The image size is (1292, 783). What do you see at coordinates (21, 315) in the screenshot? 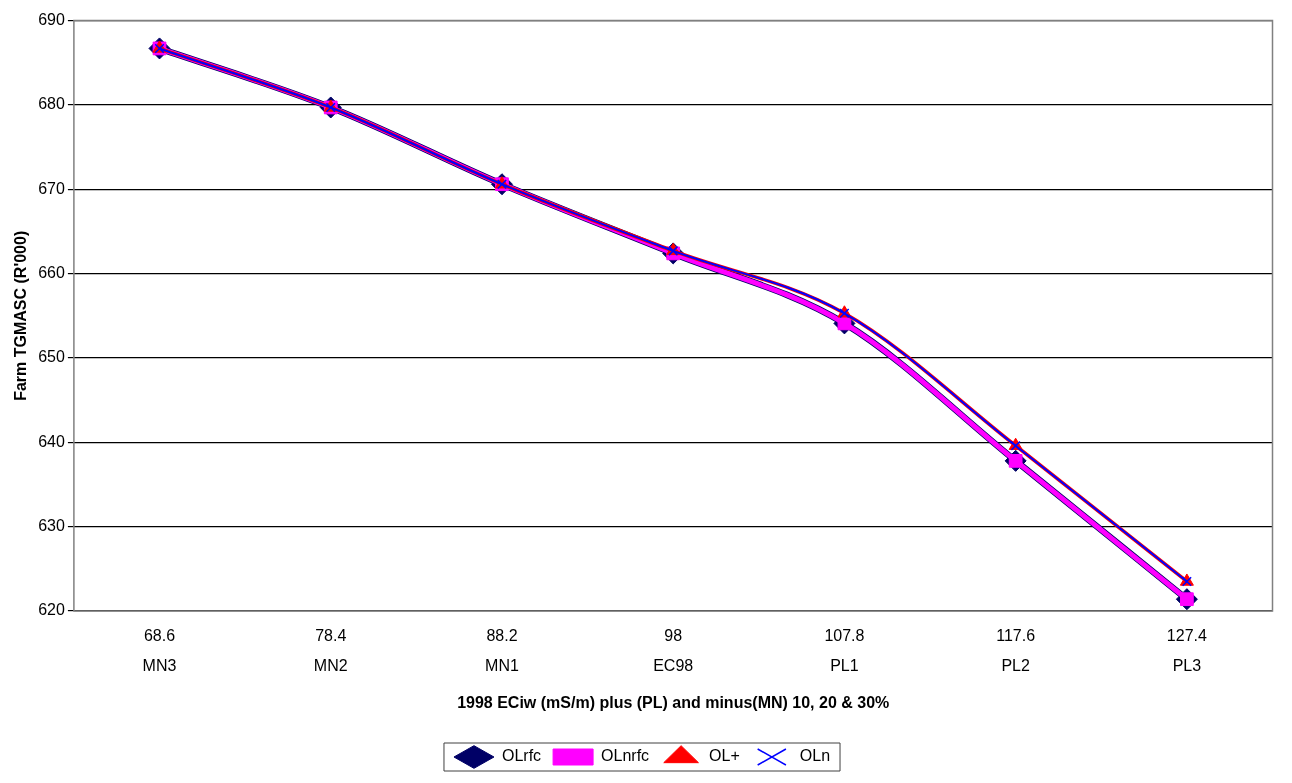
I see `y-axis-title: Farm TGMASC (R'000)` at bounding box center [21, 315].